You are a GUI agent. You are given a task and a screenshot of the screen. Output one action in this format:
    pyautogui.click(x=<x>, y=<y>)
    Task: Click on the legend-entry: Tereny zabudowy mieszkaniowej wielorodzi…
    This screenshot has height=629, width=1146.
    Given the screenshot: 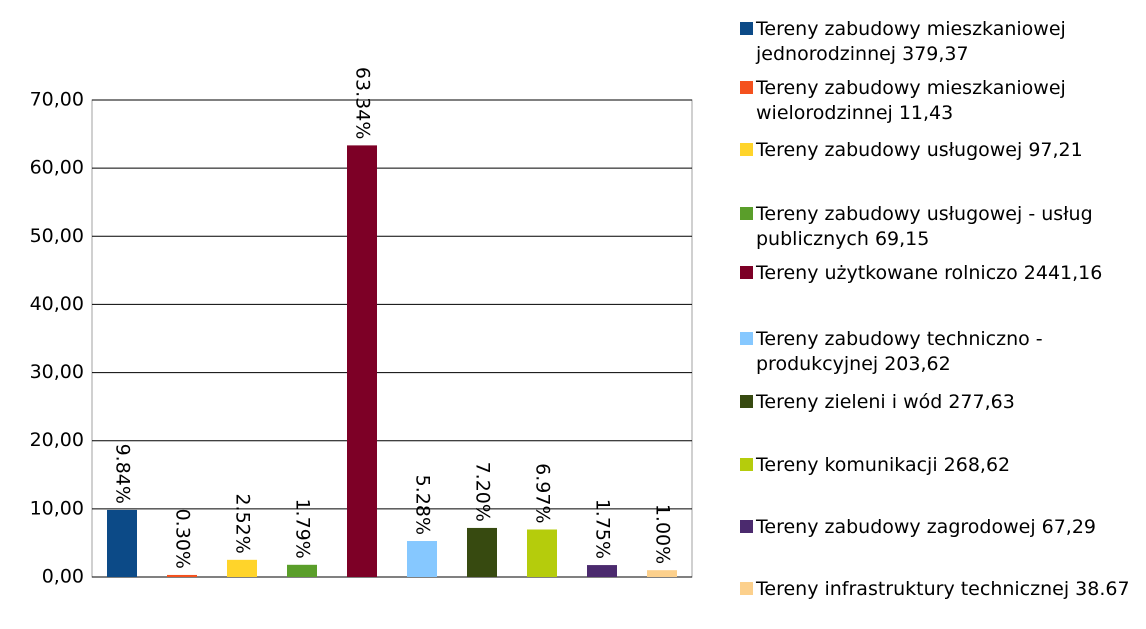 What is the action you would take?
    pyautogui.click(x=940, y=100)
    